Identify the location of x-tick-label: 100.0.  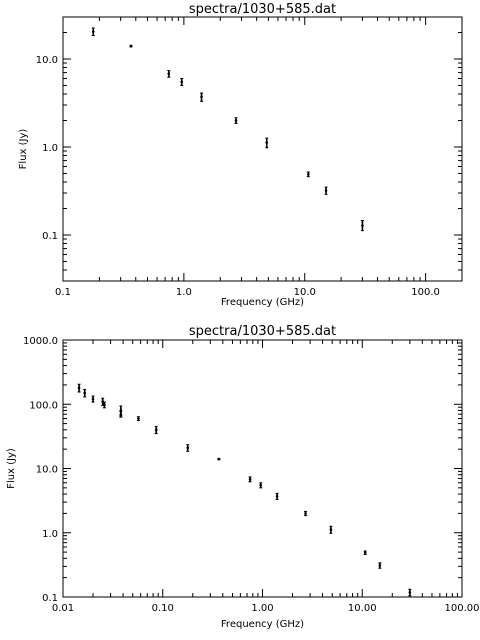
(425, 292).